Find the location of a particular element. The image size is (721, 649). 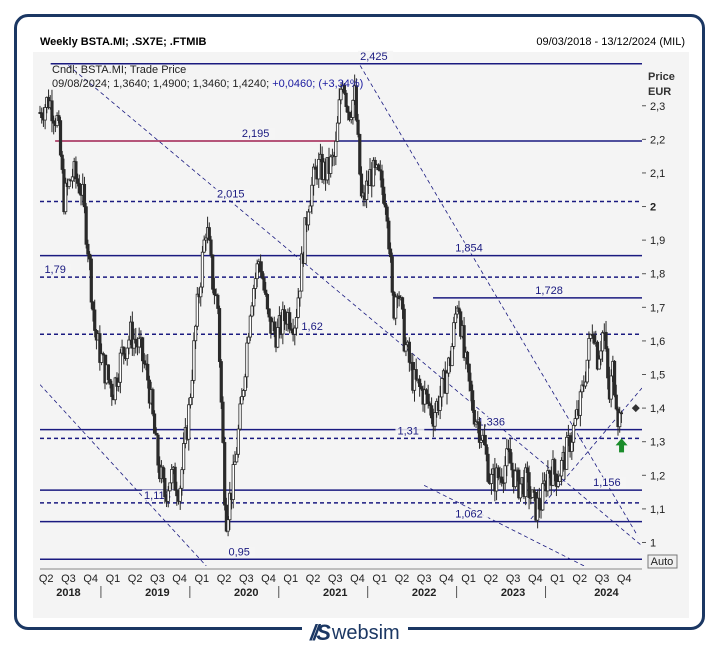

year-label: 2024 is located at coordinates (606, 593).